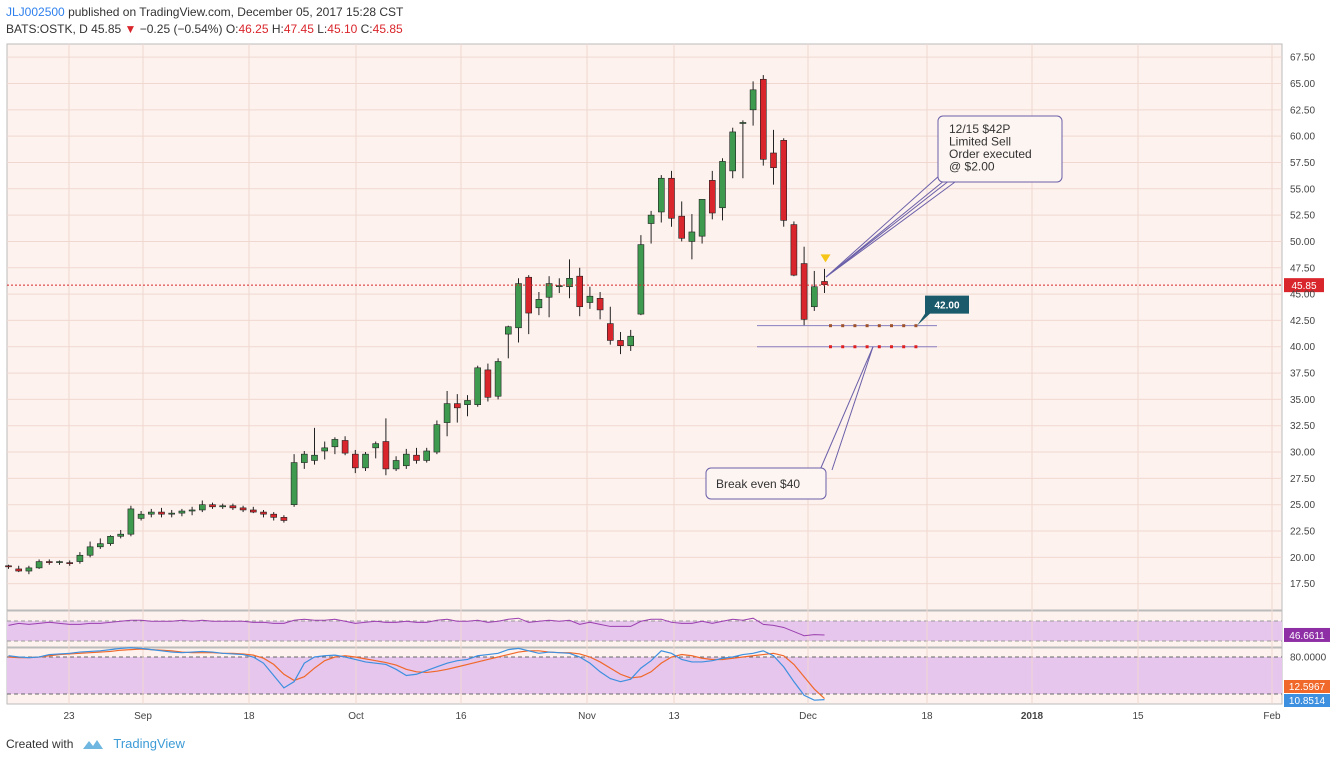 The image size is (1344, 761). Describe the element at coordinates (1302, 110) in the screenshot. I see `price-tick-label: 62.50` at that location.